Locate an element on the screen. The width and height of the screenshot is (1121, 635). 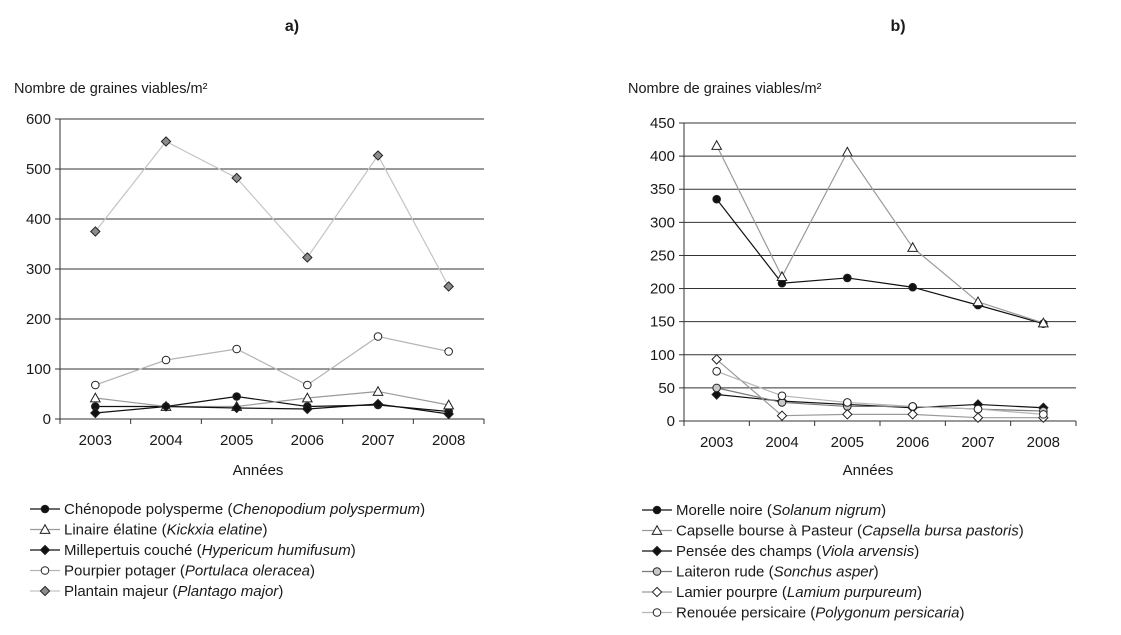
chart-b-y-tick-labels: 0 50 100 150 200 250 300 350 400 450 is located at coordinates (662, 272).